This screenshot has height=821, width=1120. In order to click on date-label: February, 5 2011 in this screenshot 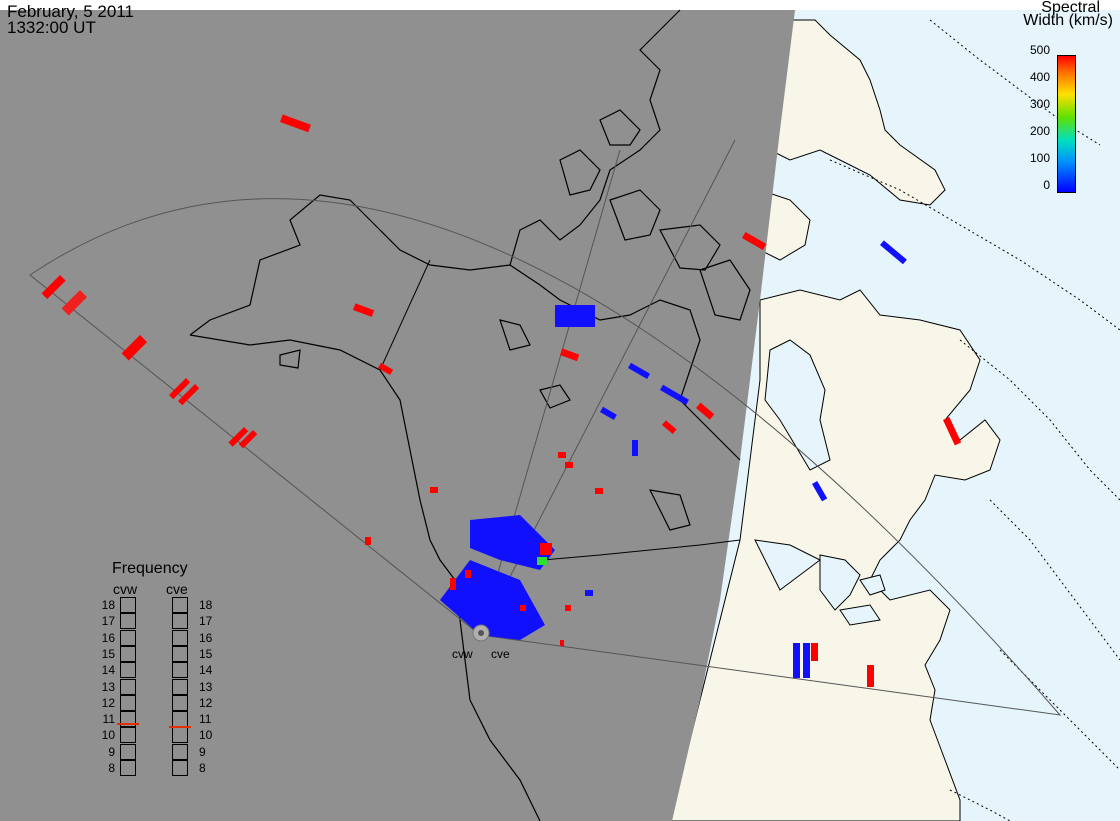, I will do `click(70, 11)`.